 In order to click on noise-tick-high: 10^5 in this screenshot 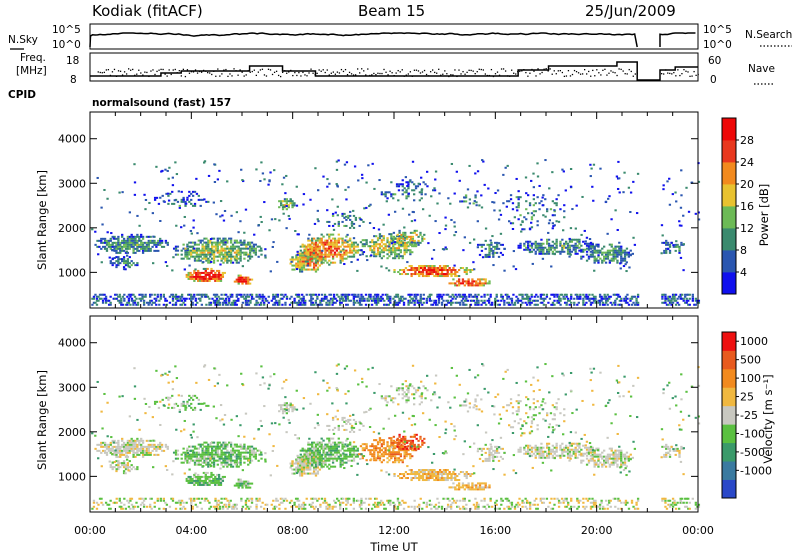, I will do `click(66, 30)`.